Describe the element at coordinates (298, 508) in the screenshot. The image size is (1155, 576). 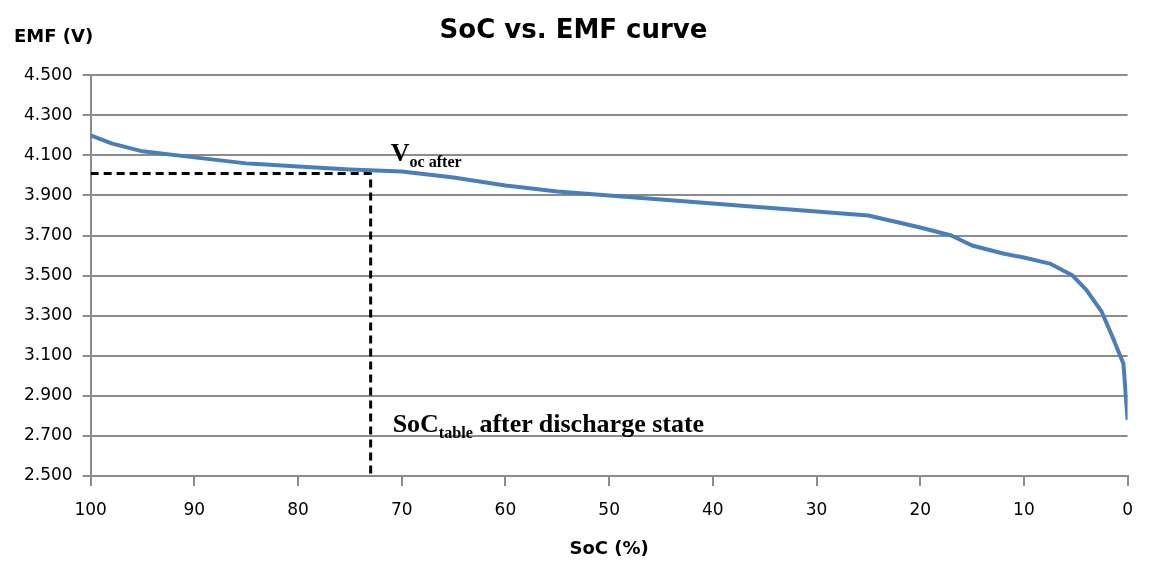
I see `x-tick-label: 80` at that location.